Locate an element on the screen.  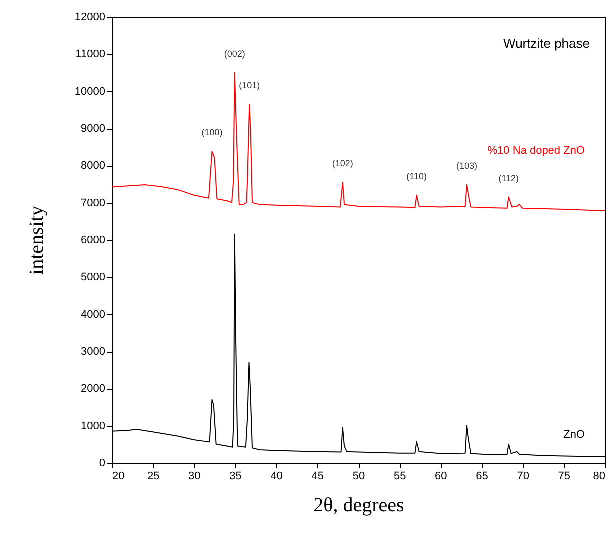
x-axis-title: 2θ, degrees is located at coordinates (359, 505).